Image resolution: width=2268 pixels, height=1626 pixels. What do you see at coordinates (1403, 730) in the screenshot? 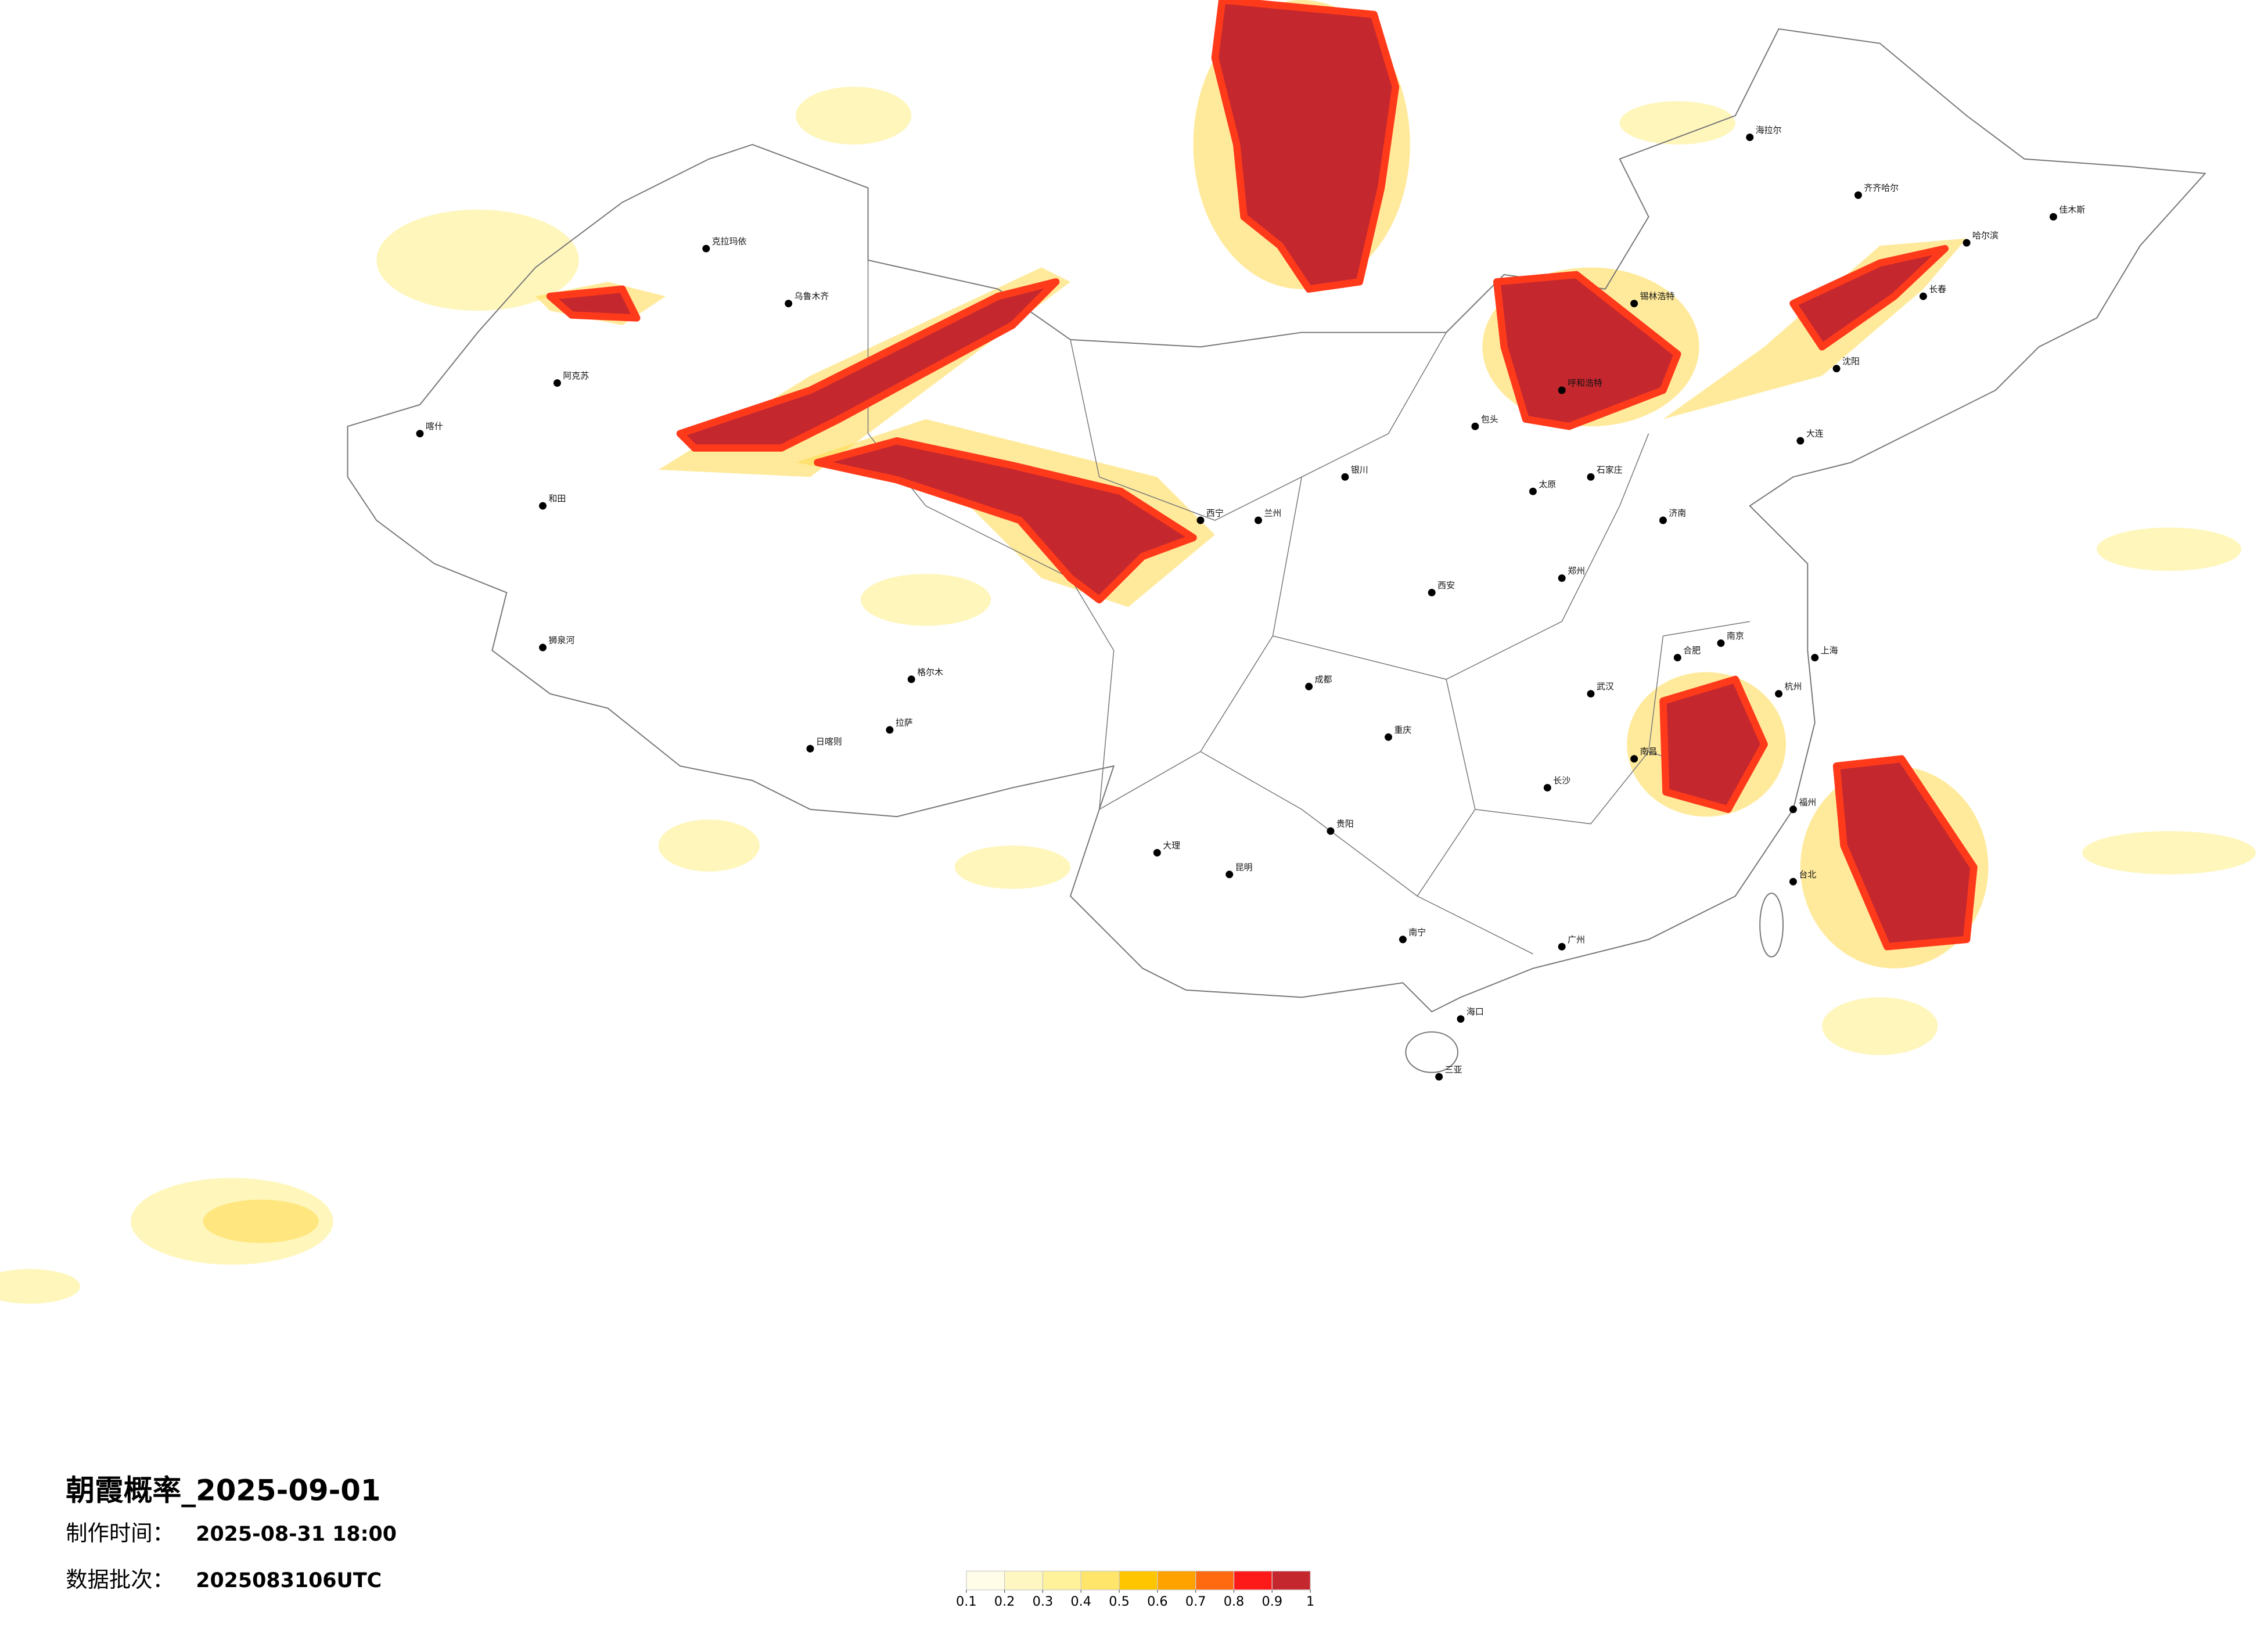
I see `city-label: 重庆` at bounding box center [1403, 730].